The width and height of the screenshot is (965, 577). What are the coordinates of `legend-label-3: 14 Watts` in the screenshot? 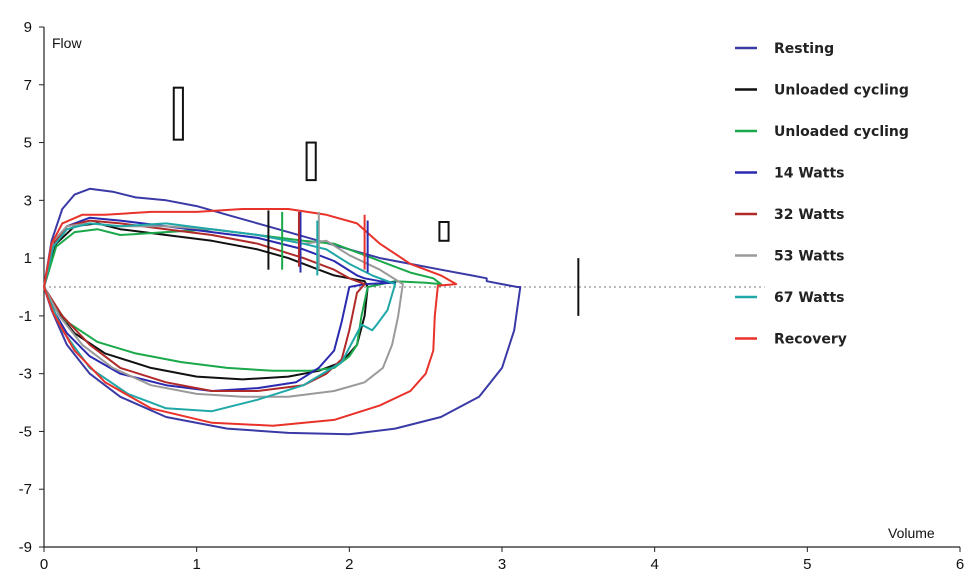 It's located at (809, 174).